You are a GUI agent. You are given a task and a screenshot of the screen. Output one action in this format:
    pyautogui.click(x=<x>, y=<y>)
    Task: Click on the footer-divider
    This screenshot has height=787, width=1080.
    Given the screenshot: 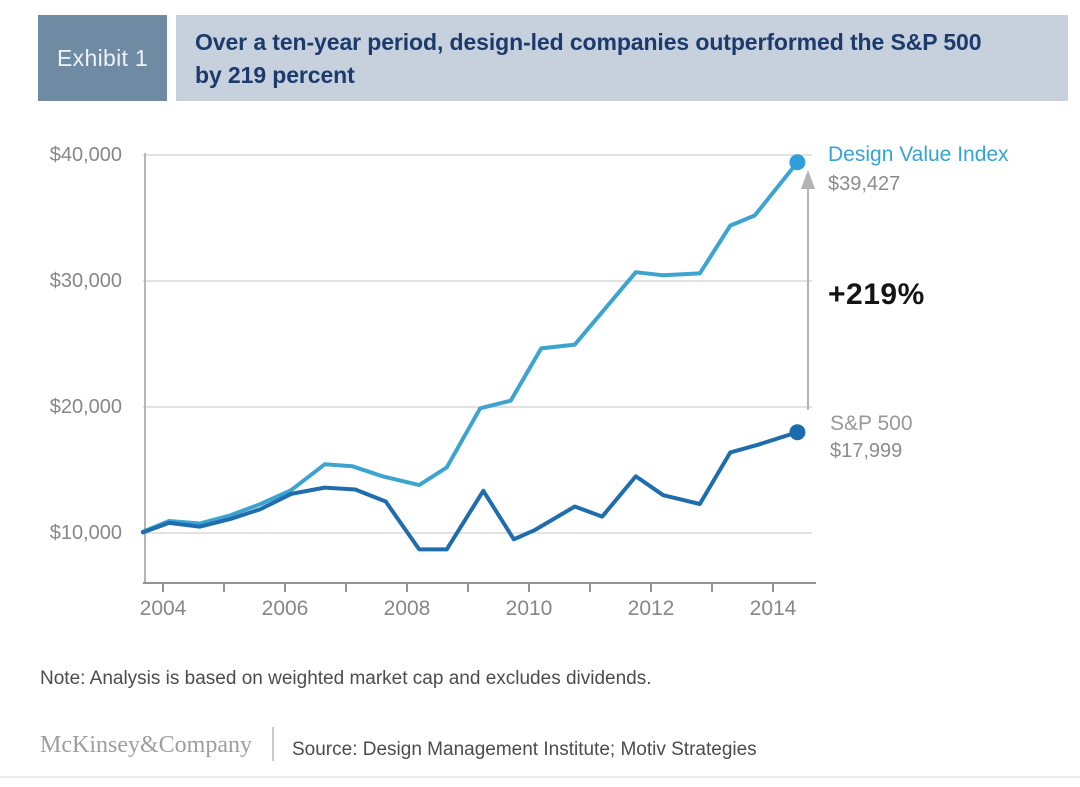 What is the action you would take?
    pyautogui.click(x=273, y=744)
    